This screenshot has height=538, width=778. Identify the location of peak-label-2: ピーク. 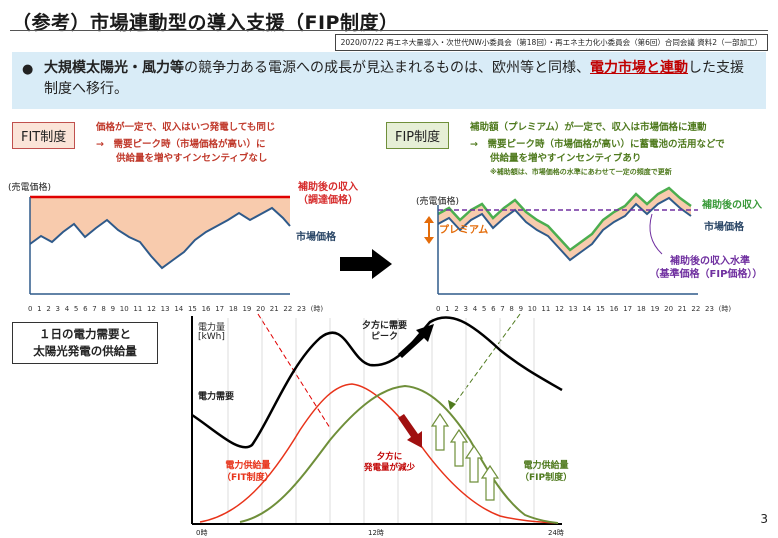
(385, 337).